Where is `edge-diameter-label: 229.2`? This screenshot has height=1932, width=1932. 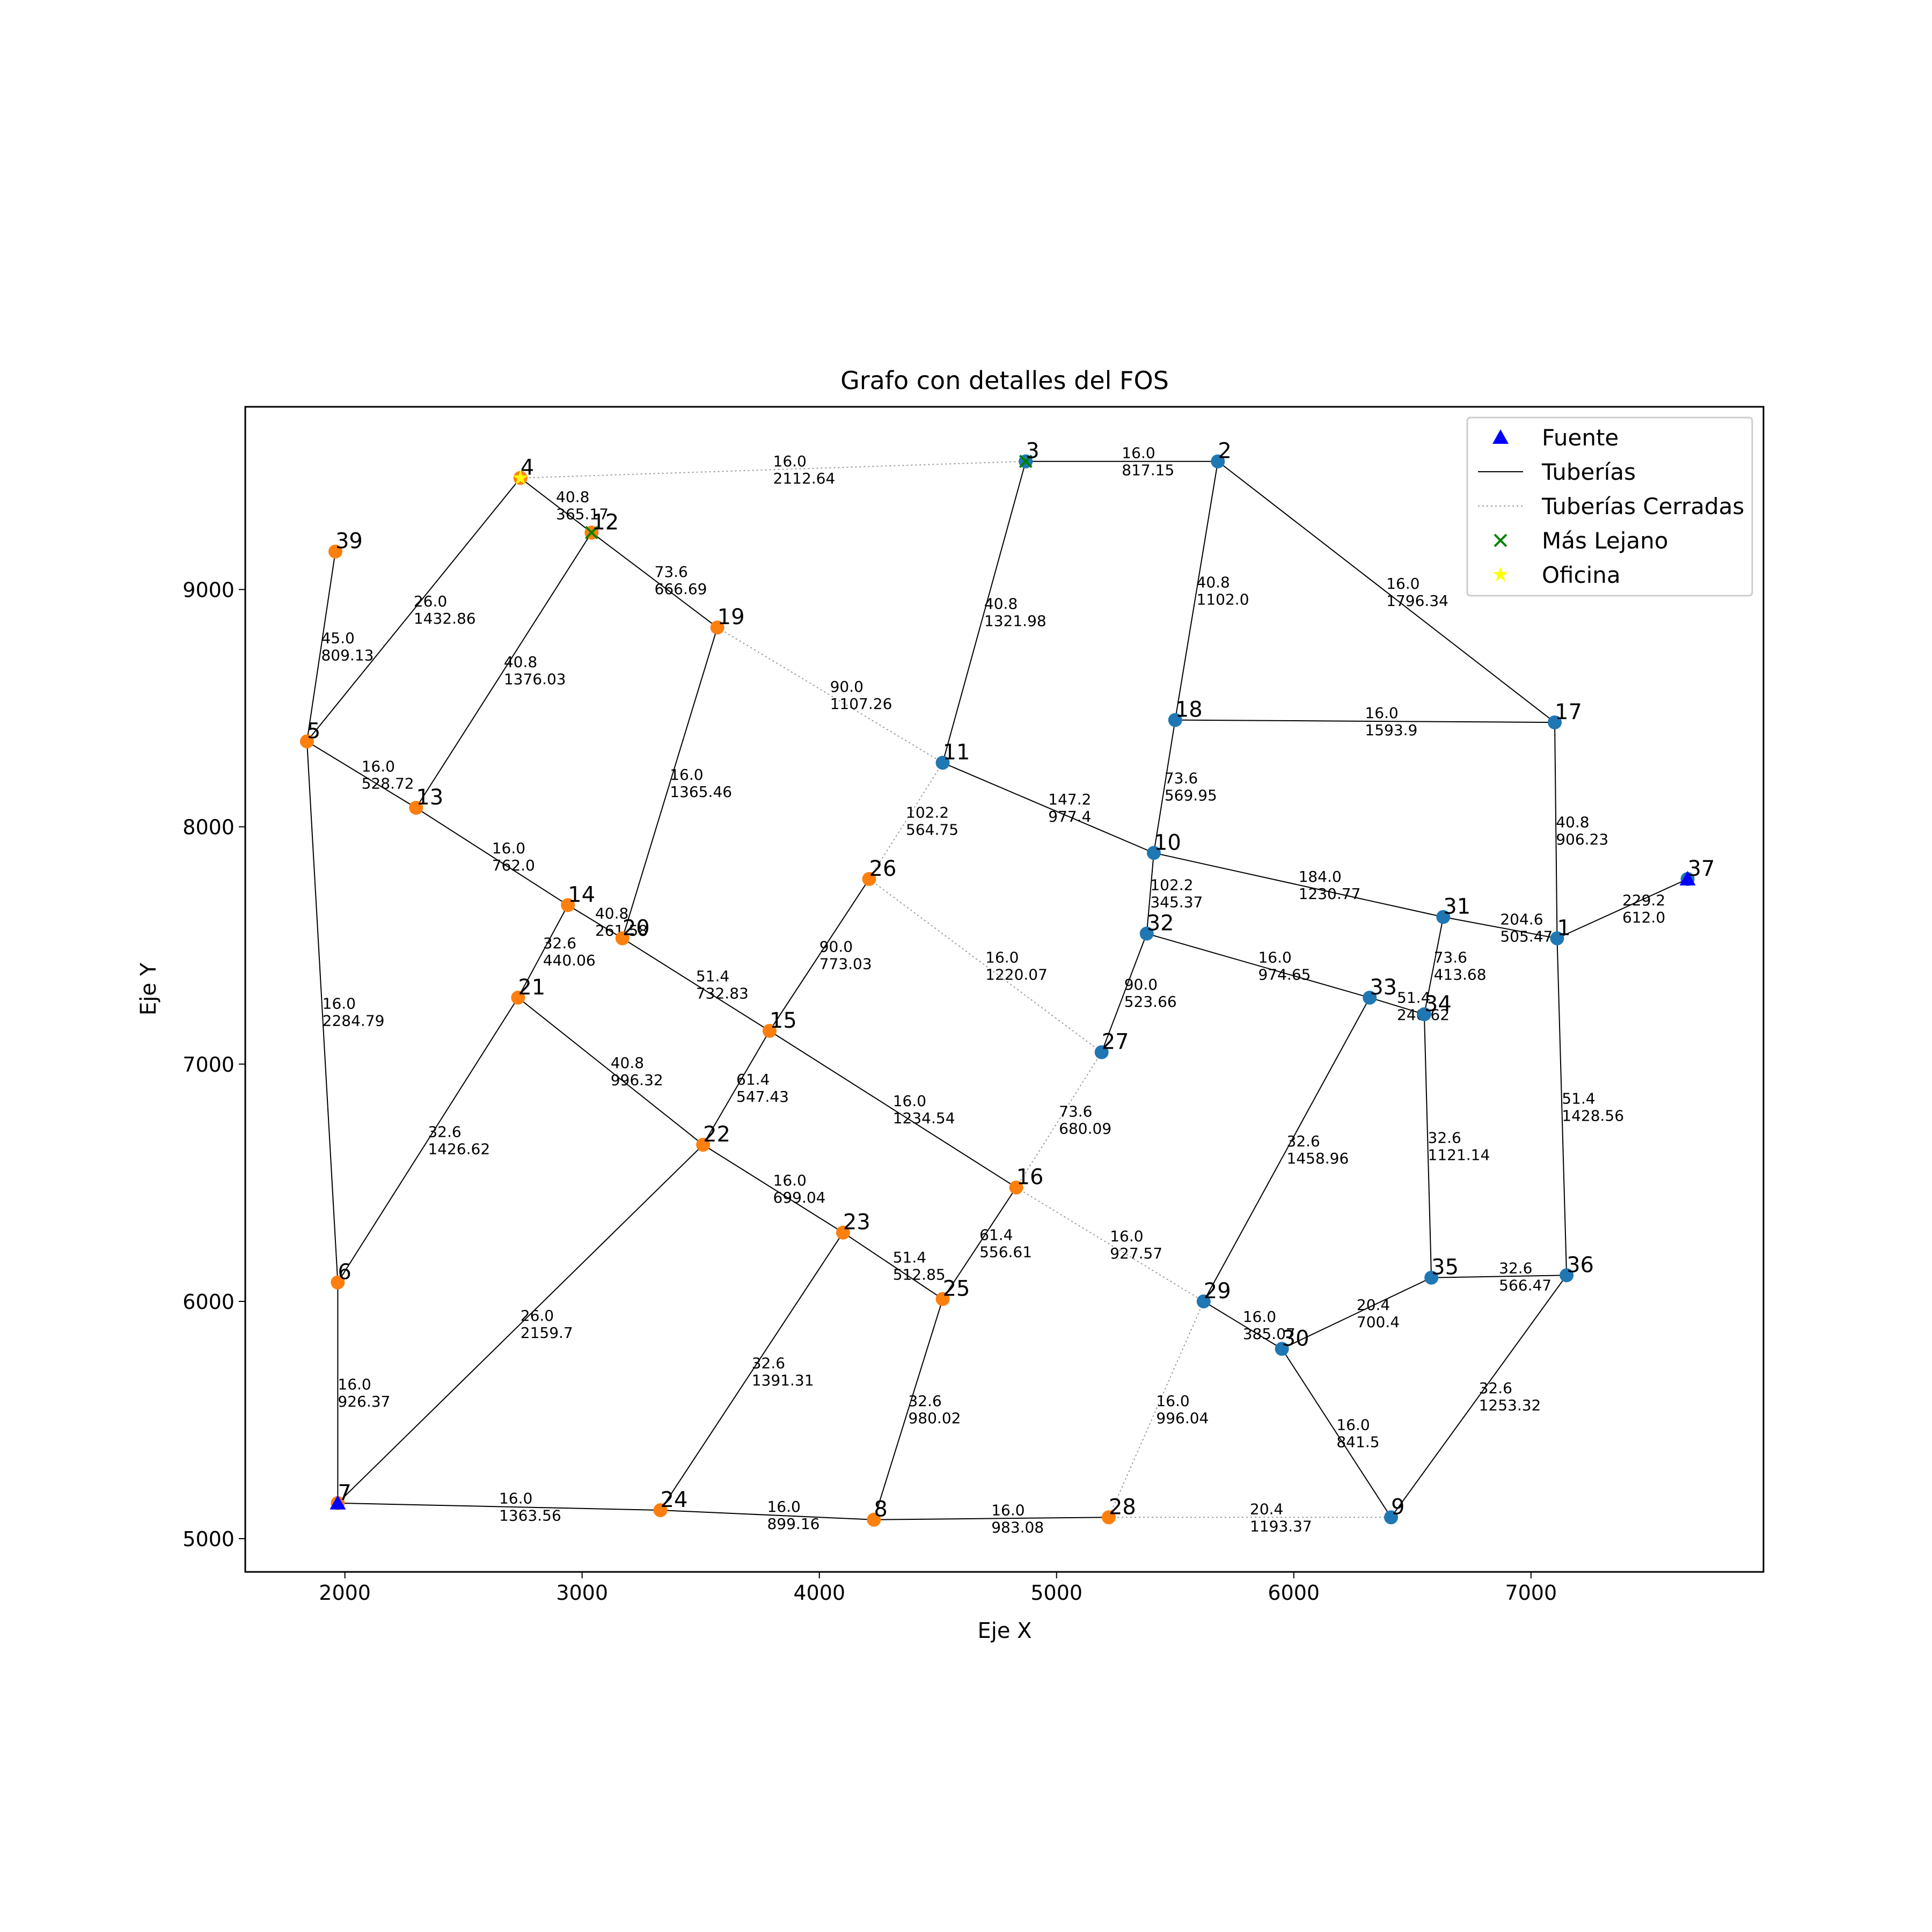 edge-diameter-label: 229.2 is located at coordinates (1643, 900).